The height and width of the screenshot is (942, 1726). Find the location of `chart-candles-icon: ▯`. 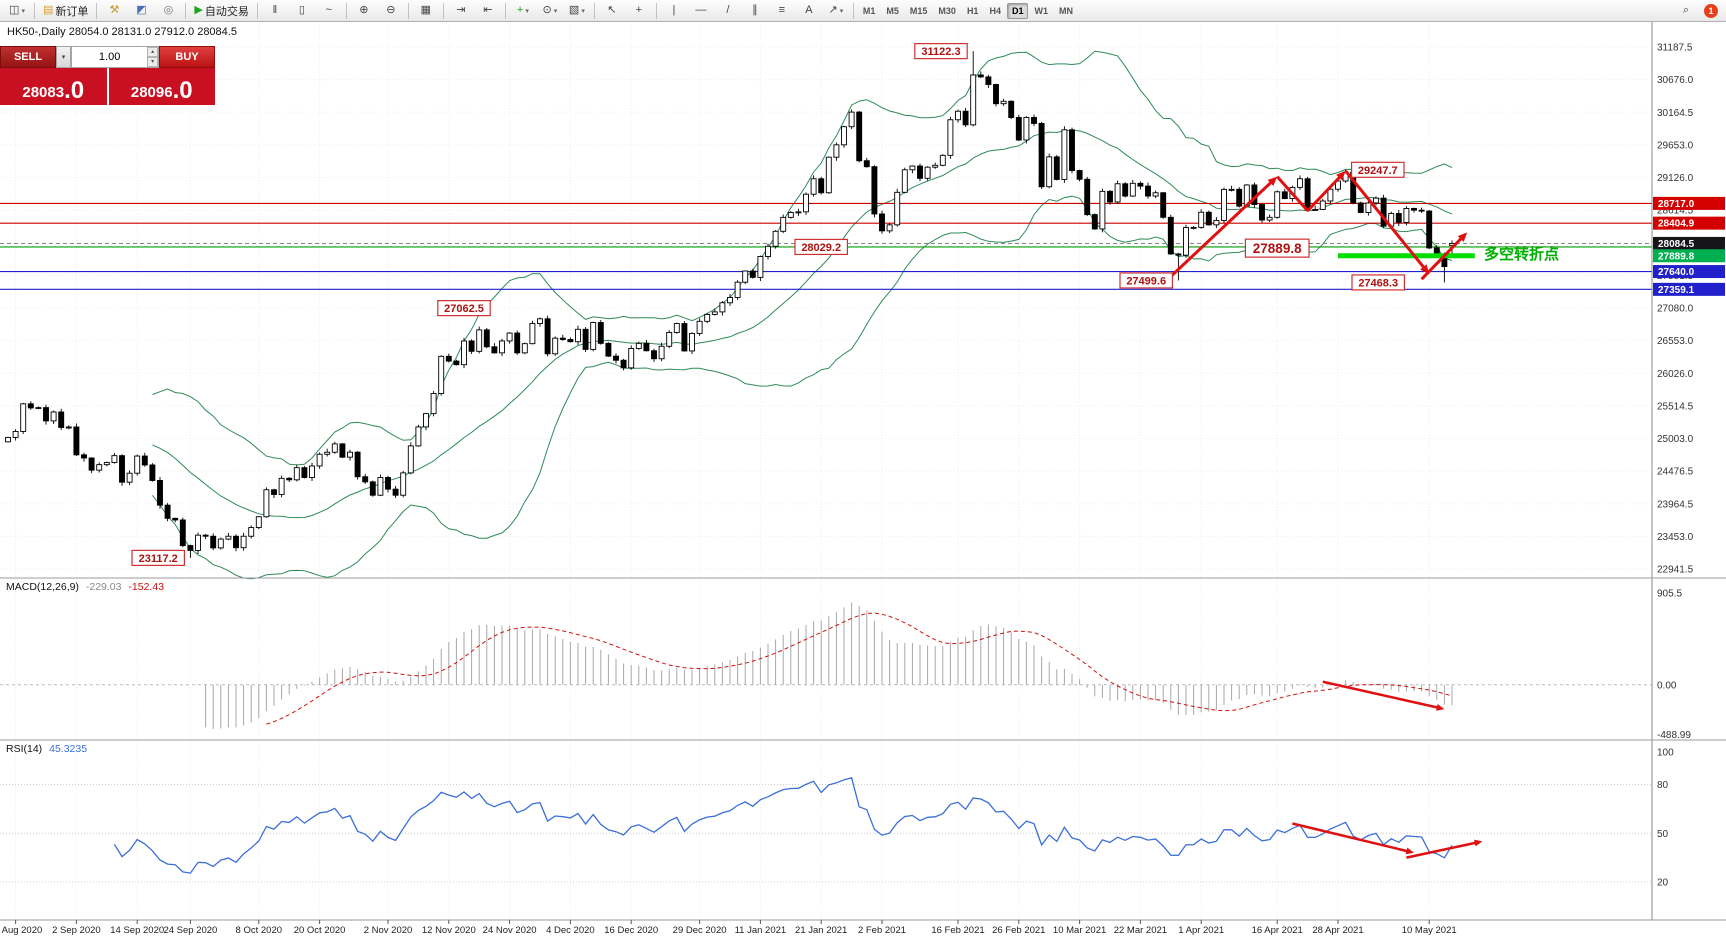

chart-candles-icon: ▯ is located at coordinates (301, 10).